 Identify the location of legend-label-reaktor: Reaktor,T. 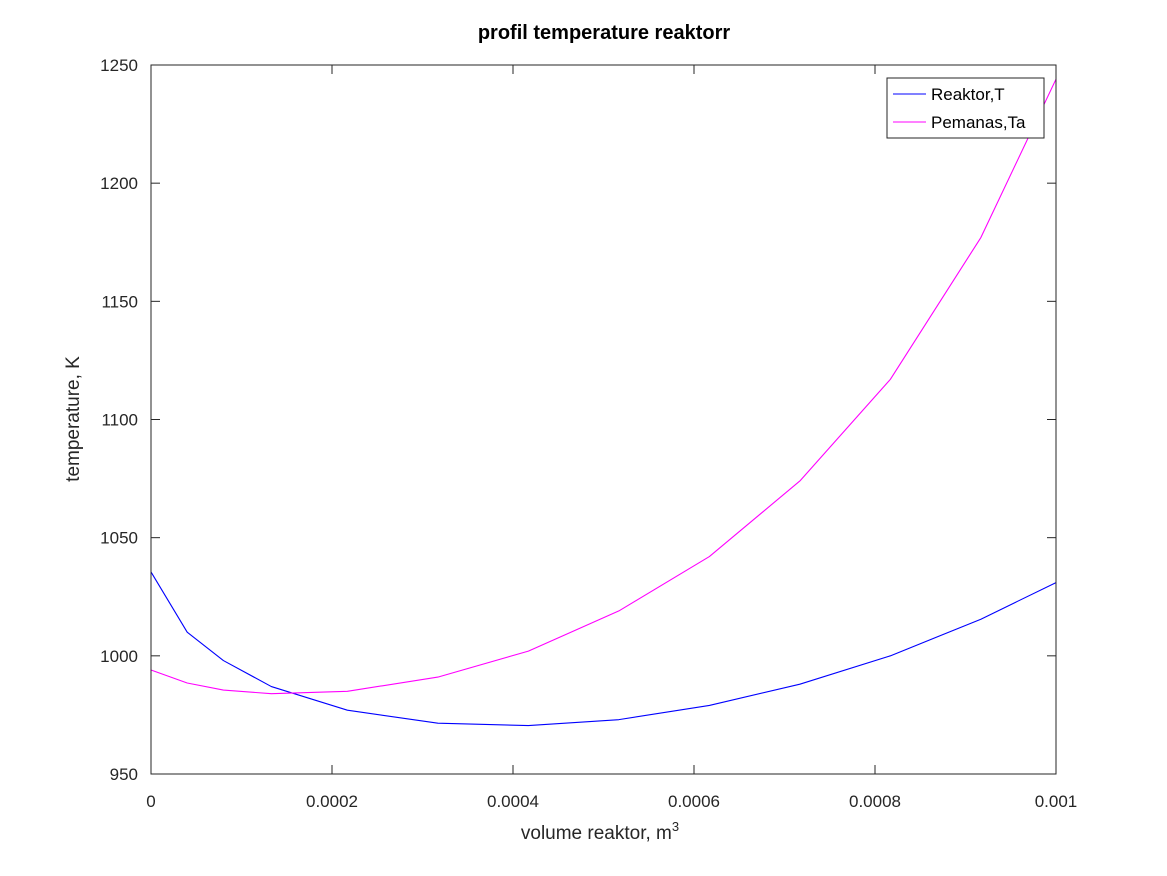
(968, 94).